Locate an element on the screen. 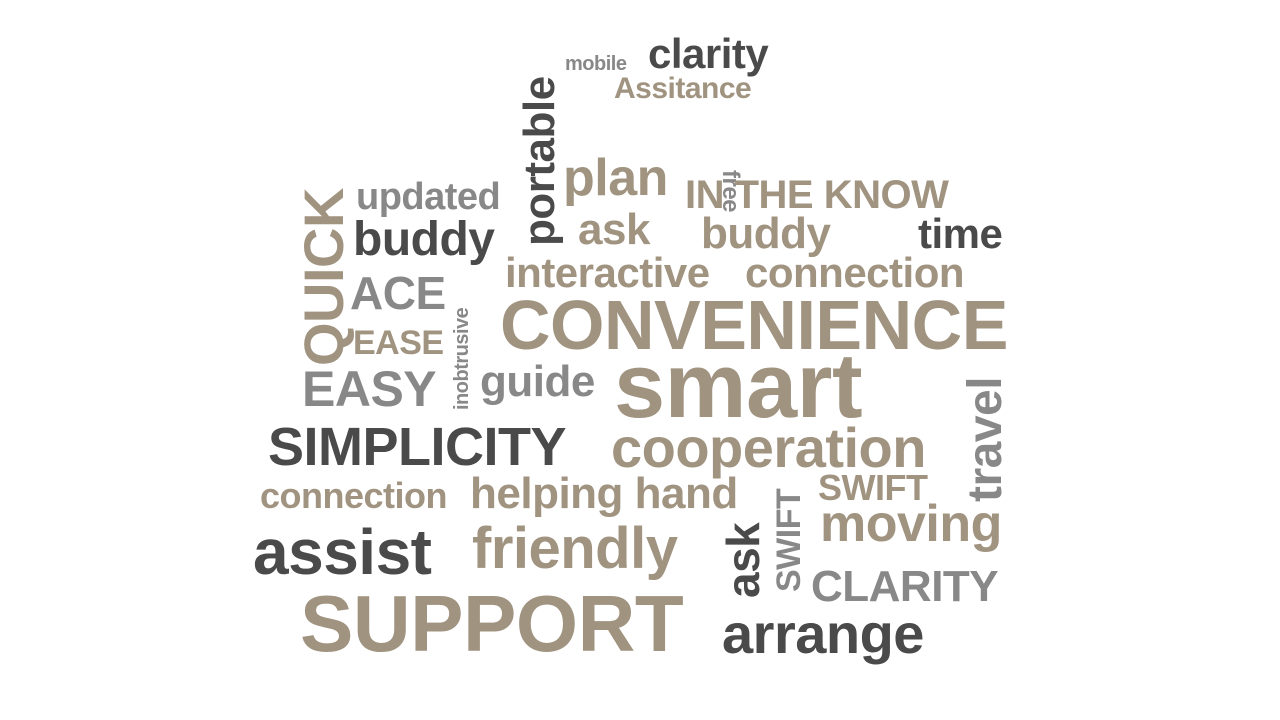 This screenshot has height=720, width=1280. word-mobile: mobile is located at coordinates (596, 64).